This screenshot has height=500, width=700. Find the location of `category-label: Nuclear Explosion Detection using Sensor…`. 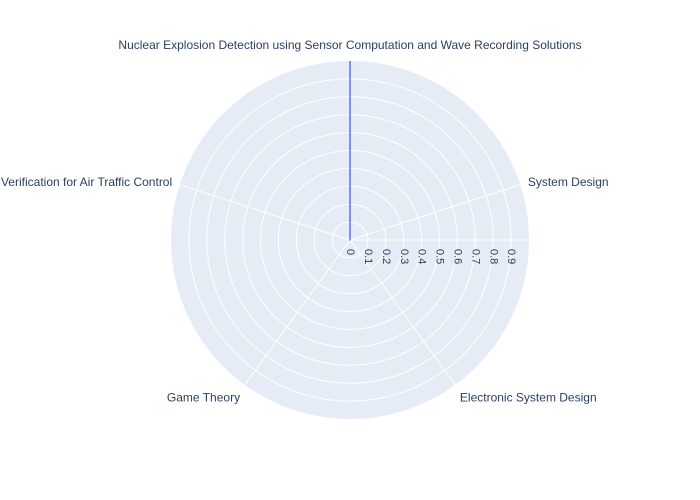

category-label: Nuclear Explosion Detection using Sensor… is located at coordinates (349, 45).